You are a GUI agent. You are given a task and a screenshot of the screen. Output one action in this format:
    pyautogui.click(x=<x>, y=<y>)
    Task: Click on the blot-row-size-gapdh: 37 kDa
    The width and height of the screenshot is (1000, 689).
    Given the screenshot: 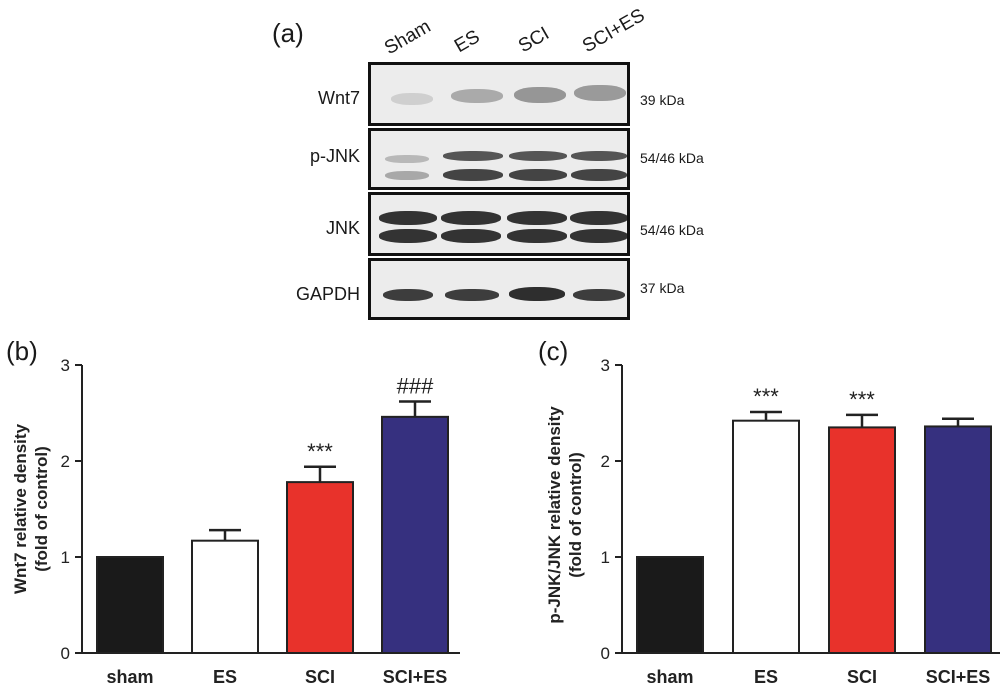 What is the action you would take?
    pyautogui.click(x=662, y=288)
    